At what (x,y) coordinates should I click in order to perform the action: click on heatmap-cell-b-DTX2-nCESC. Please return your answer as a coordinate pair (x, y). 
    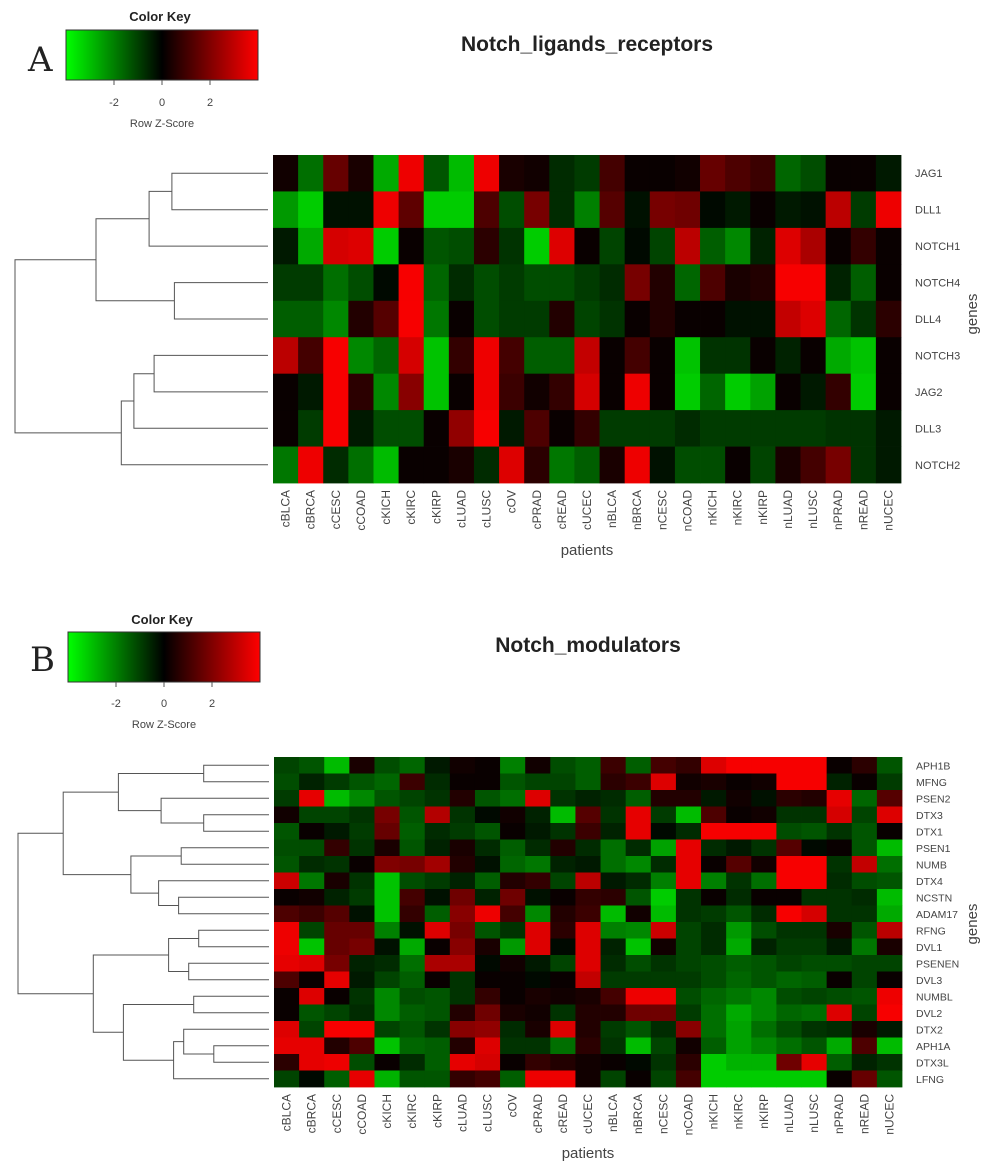
    Looking at the image, I should click on (663, 1029).